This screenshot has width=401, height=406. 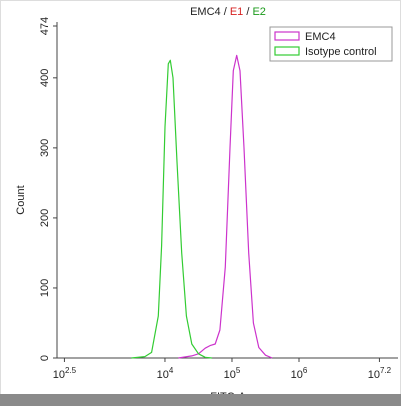 I want to click on y-tick-label: 400, so click(x=45, y=78).